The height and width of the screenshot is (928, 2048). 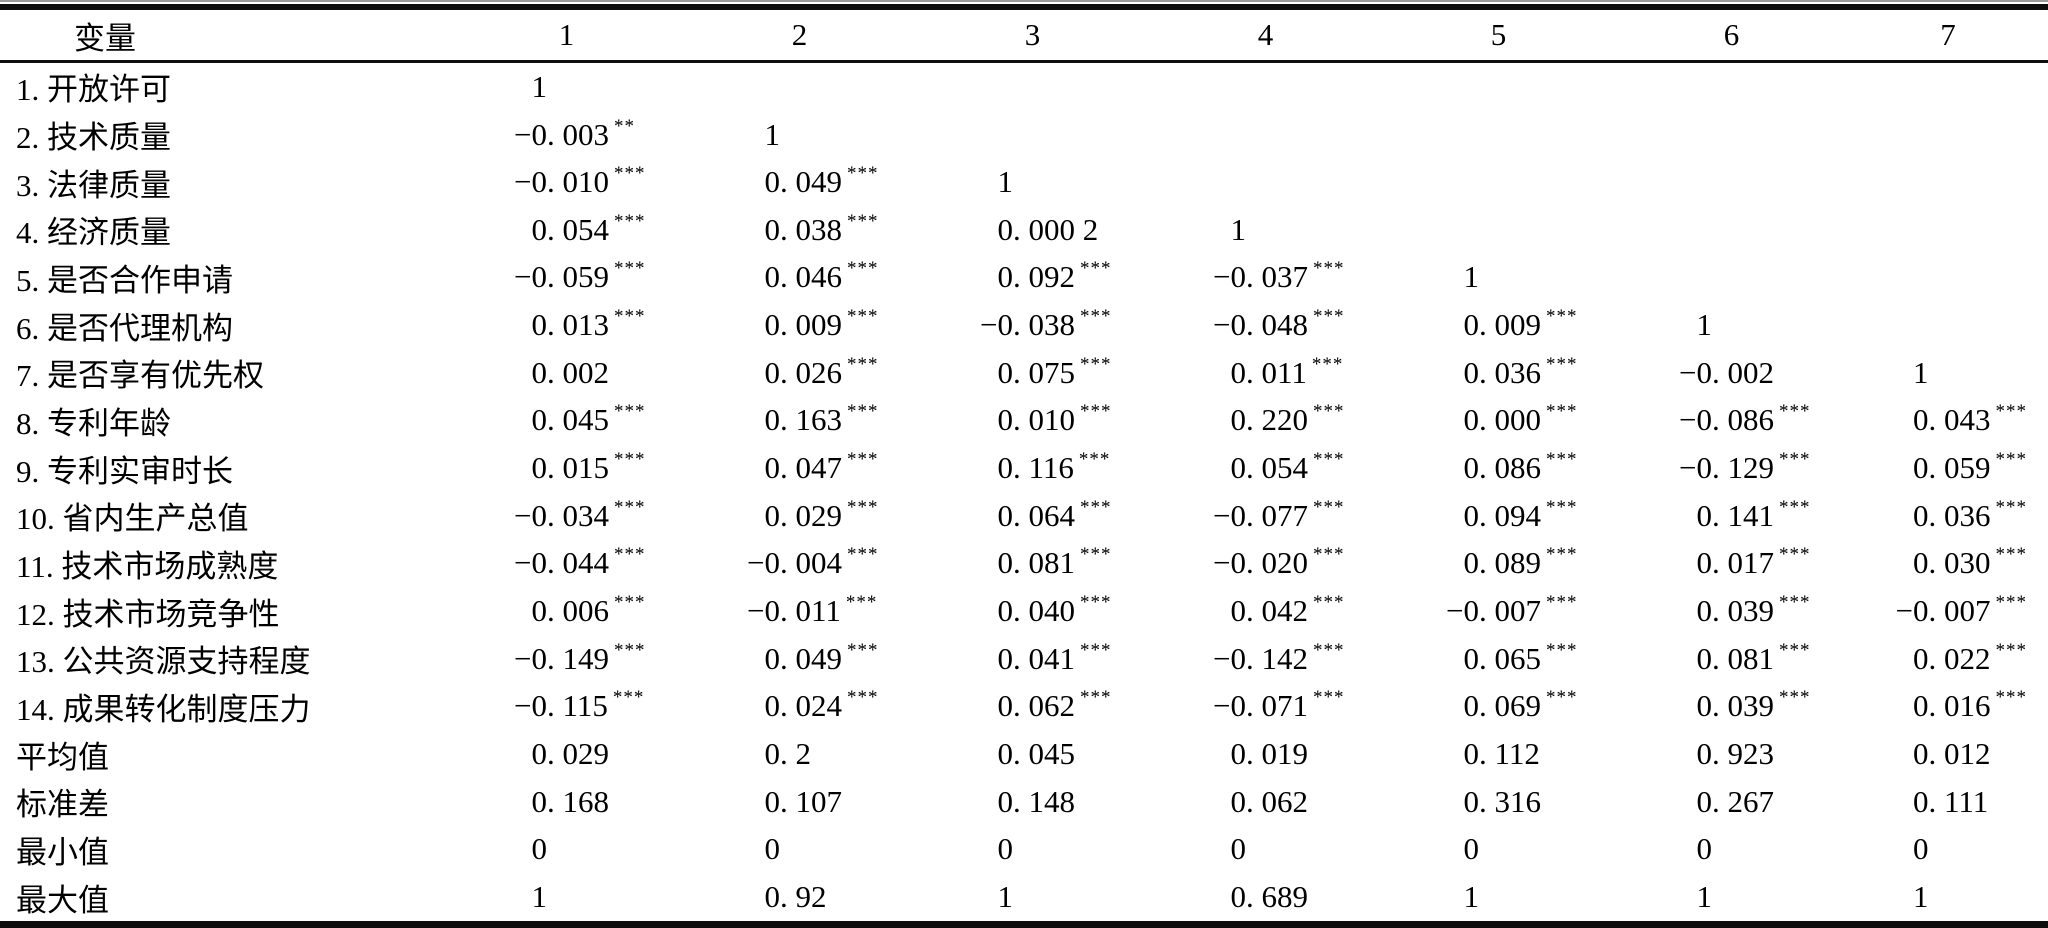 I want to click on value-cell: 0. 069 ***, so click(x=1498, y=707).